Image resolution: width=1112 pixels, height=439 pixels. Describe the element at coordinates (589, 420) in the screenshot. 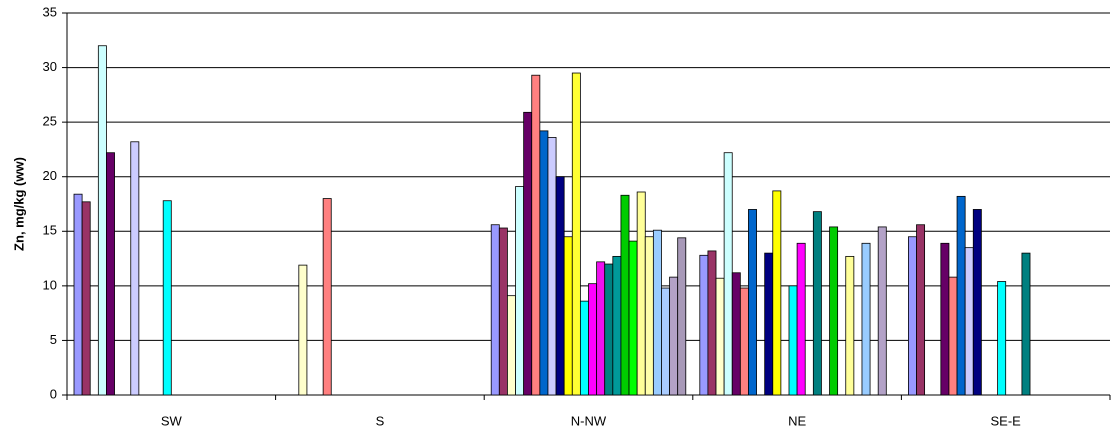

I see `x-tick-label: N-NW` at that location.